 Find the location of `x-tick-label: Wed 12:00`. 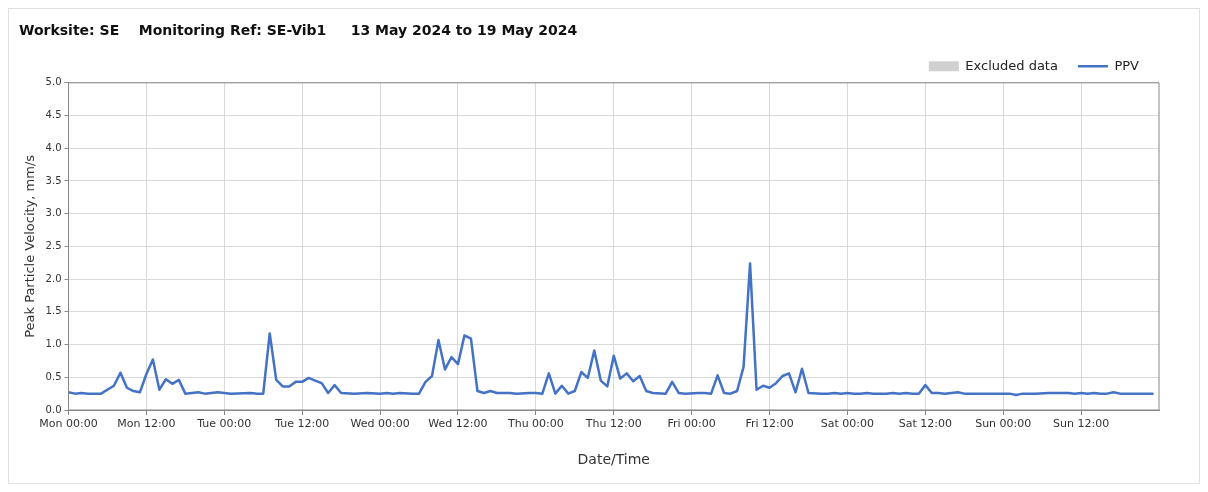

x-tick-label: Wed 12:00 is located at coordinates (458, 424).